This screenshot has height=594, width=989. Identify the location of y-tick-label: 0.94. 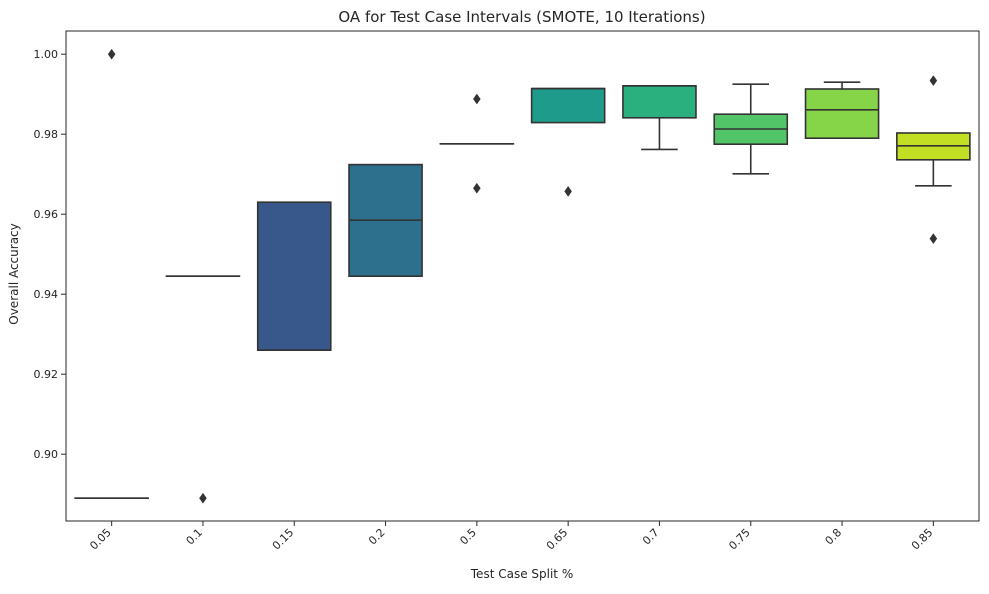
(46, 294).